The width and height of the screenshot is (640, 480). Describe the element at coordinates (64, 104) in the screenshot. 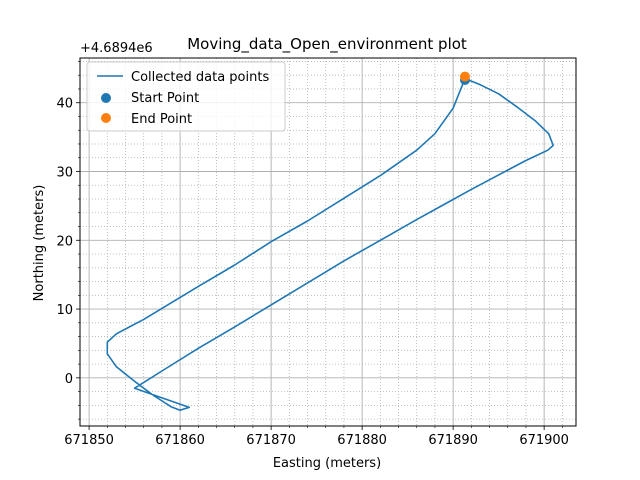

I see `y-tick-label: 40` at that location.